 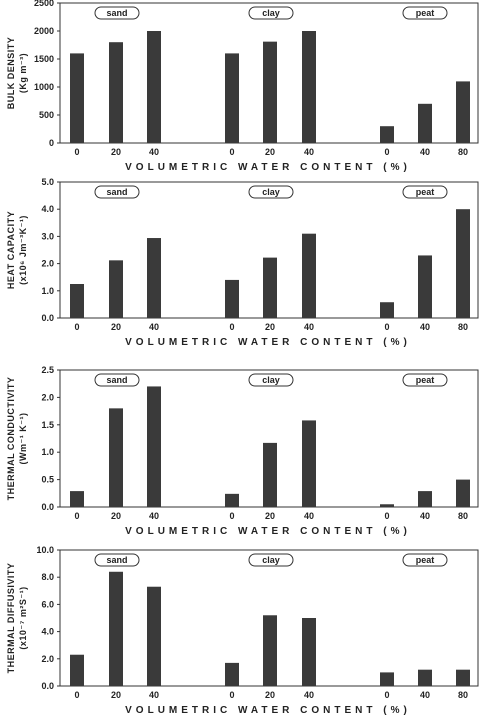 What do you see at coordinates (47, 480) in the screenshot?
I see `y-tick-label: 0.5` at bounding box center [47, 480].